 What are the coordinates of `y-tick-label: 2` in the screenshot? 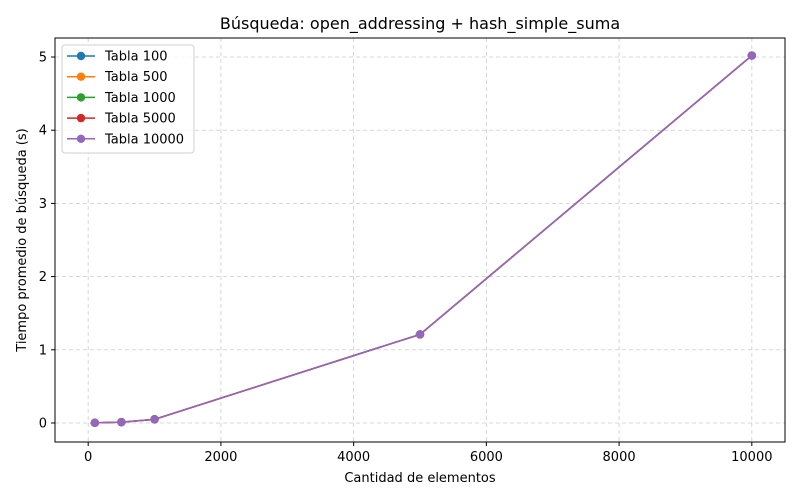 It's located at (43, 277).